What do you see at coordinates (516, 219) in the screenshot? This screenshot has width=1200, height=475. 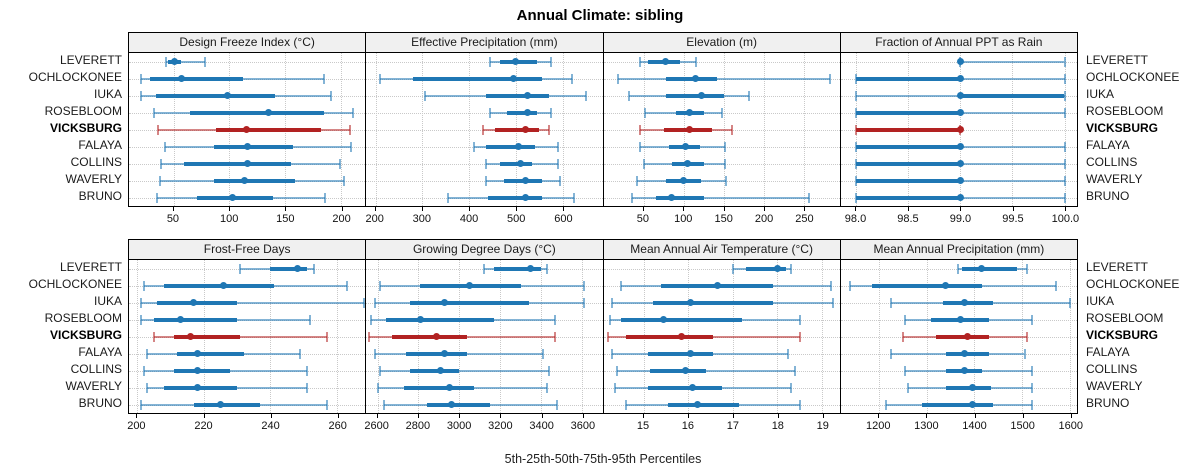 I see `axis-tick-label: 500` at bounding box center [516, 219].